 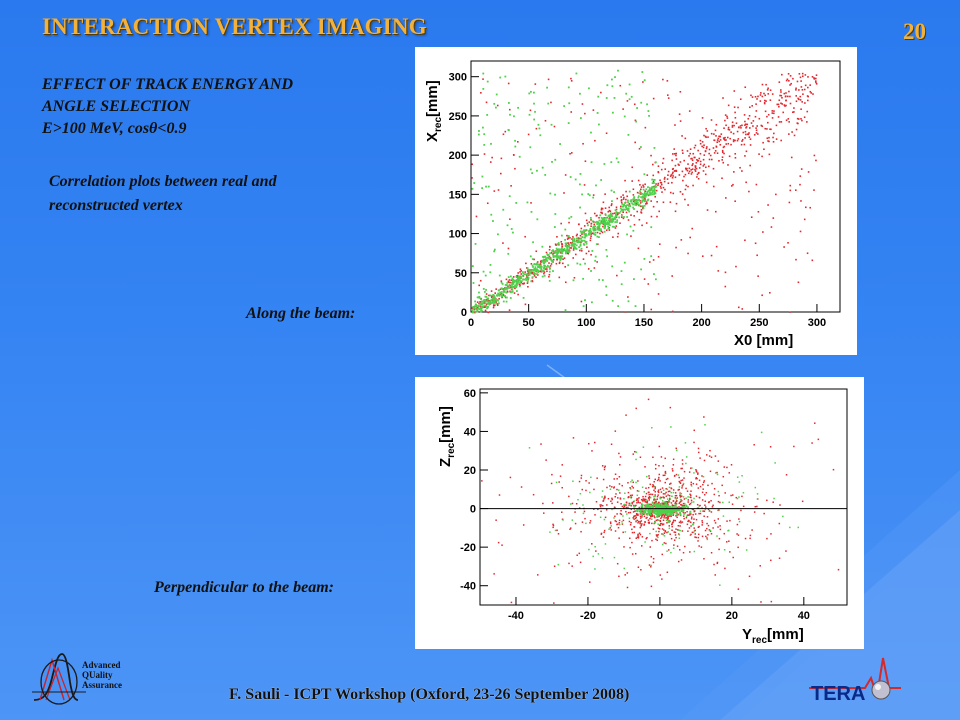 What do you see at coordinates (838, 694) in the screenshot?
I see `tera-logo-text: TERA` at bounding box center [838, 694].